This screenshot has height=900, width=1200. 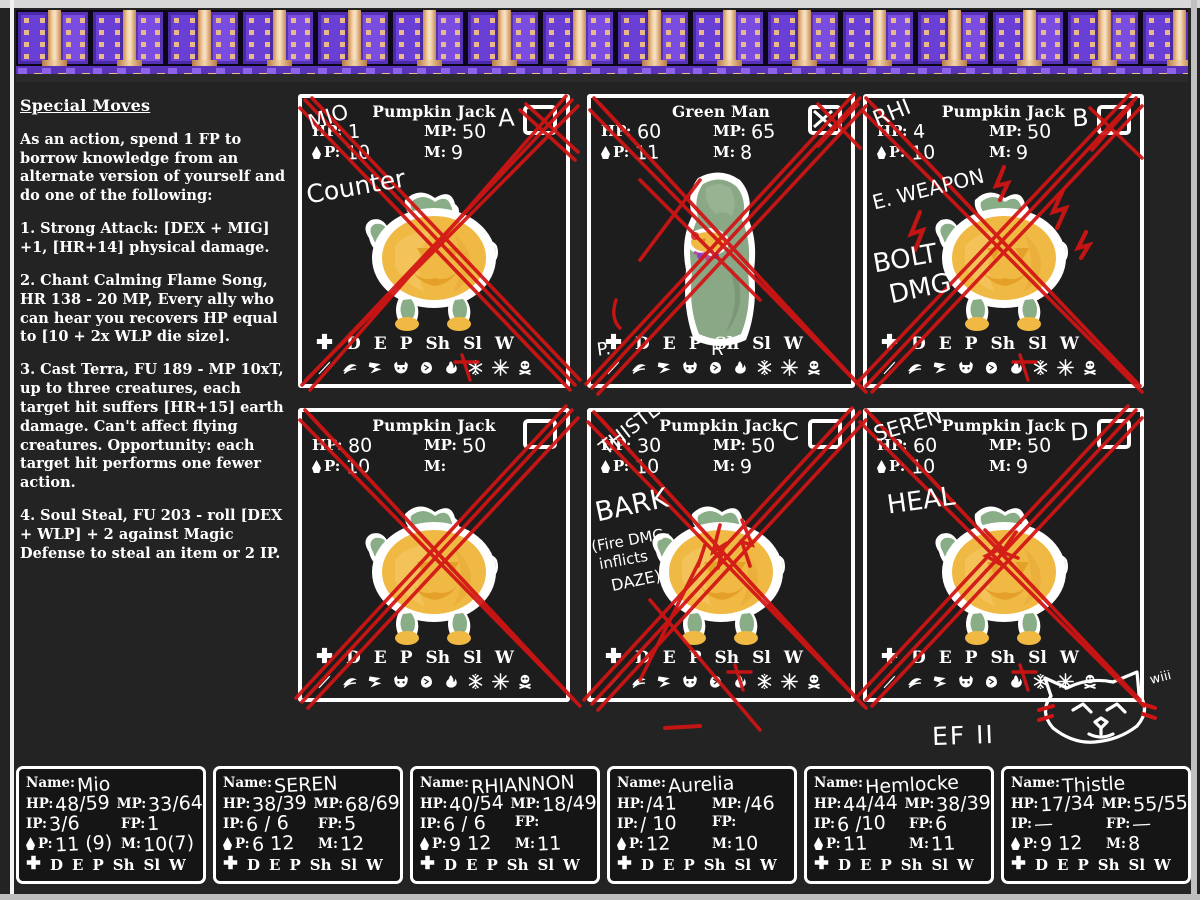 What do you see at coordinates (658, 824) in the screenshot?
I see `party-ip-value: / 10` at bounding box center [658, 824].